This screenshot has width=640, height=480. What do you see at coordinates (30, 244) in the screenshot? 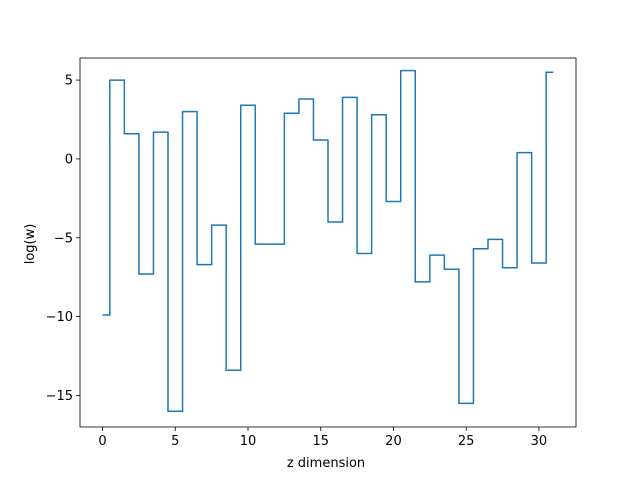
I see `y-axis-label: log(w)` at bounding box center [30, 244].